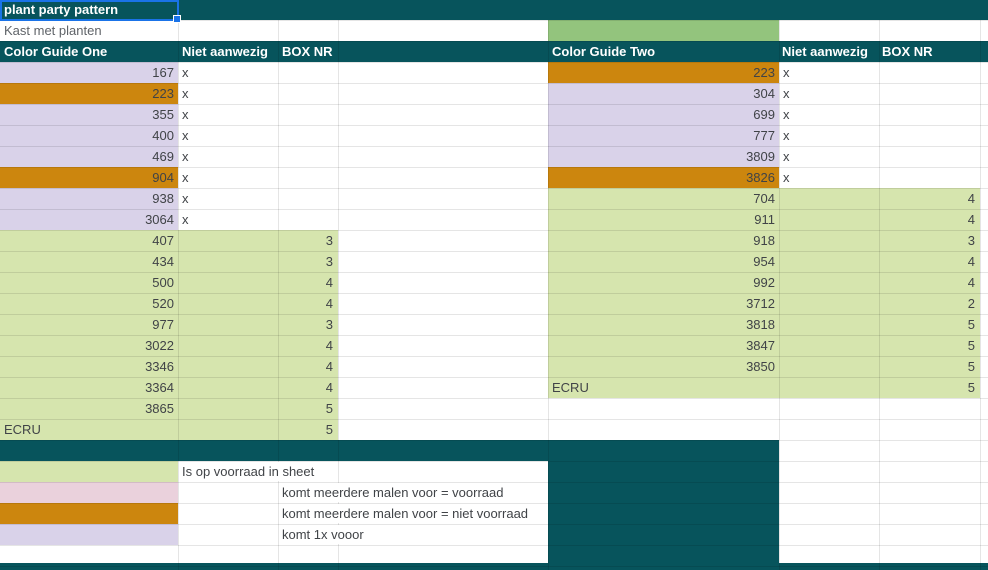  Describe the element at coordinates (764, 114) in the screenshot. I see `color-code: 699` at that location.